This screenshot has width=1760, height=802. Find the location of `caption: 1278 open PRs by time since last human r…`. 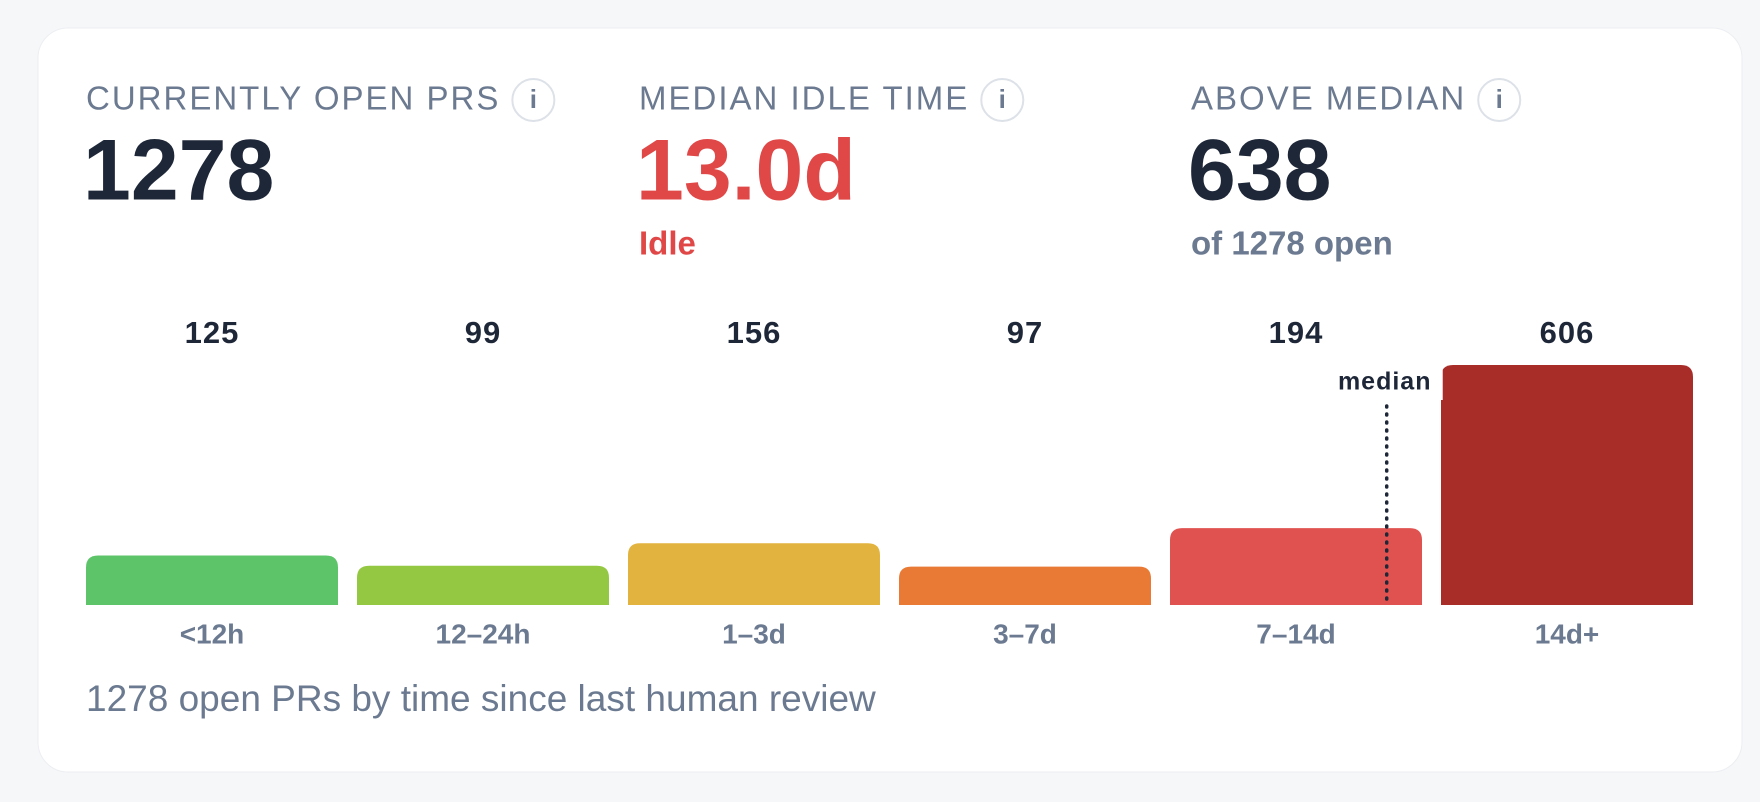

caption: 1278 open PRs by time since last human r… is located at coordinates (481, 698).